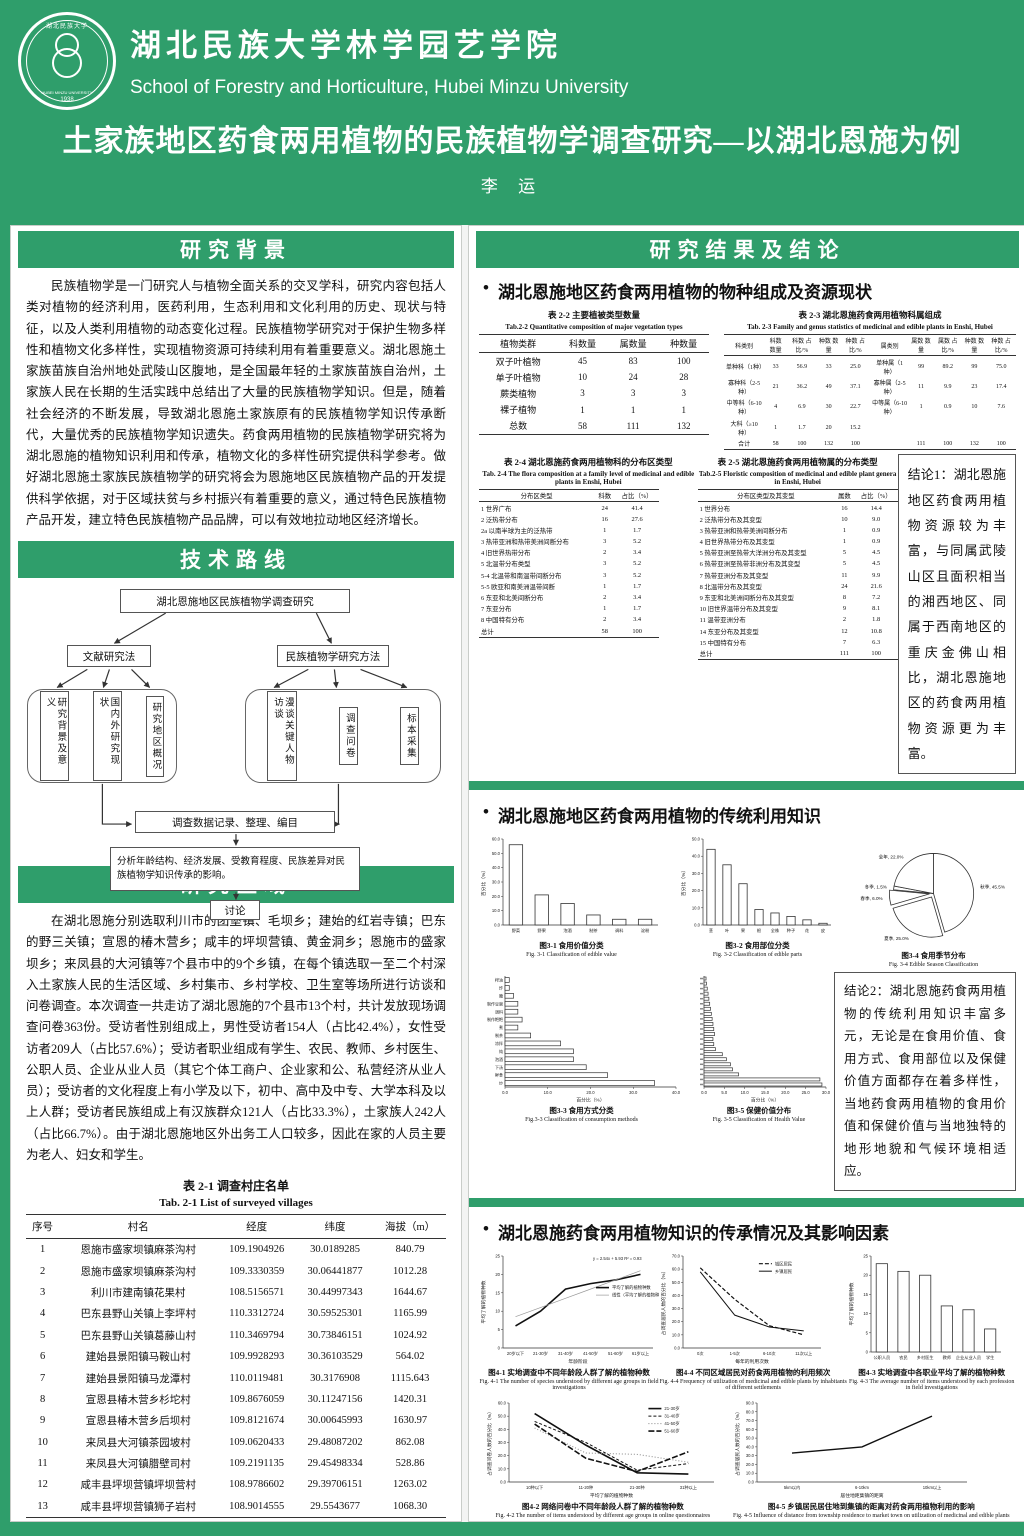 This screenshot has width=1024, height=1536. What do you see at coordinates (947, 407) in the screenshot?
I see `table-cell: 0.9` at bounding box center [947, 407].